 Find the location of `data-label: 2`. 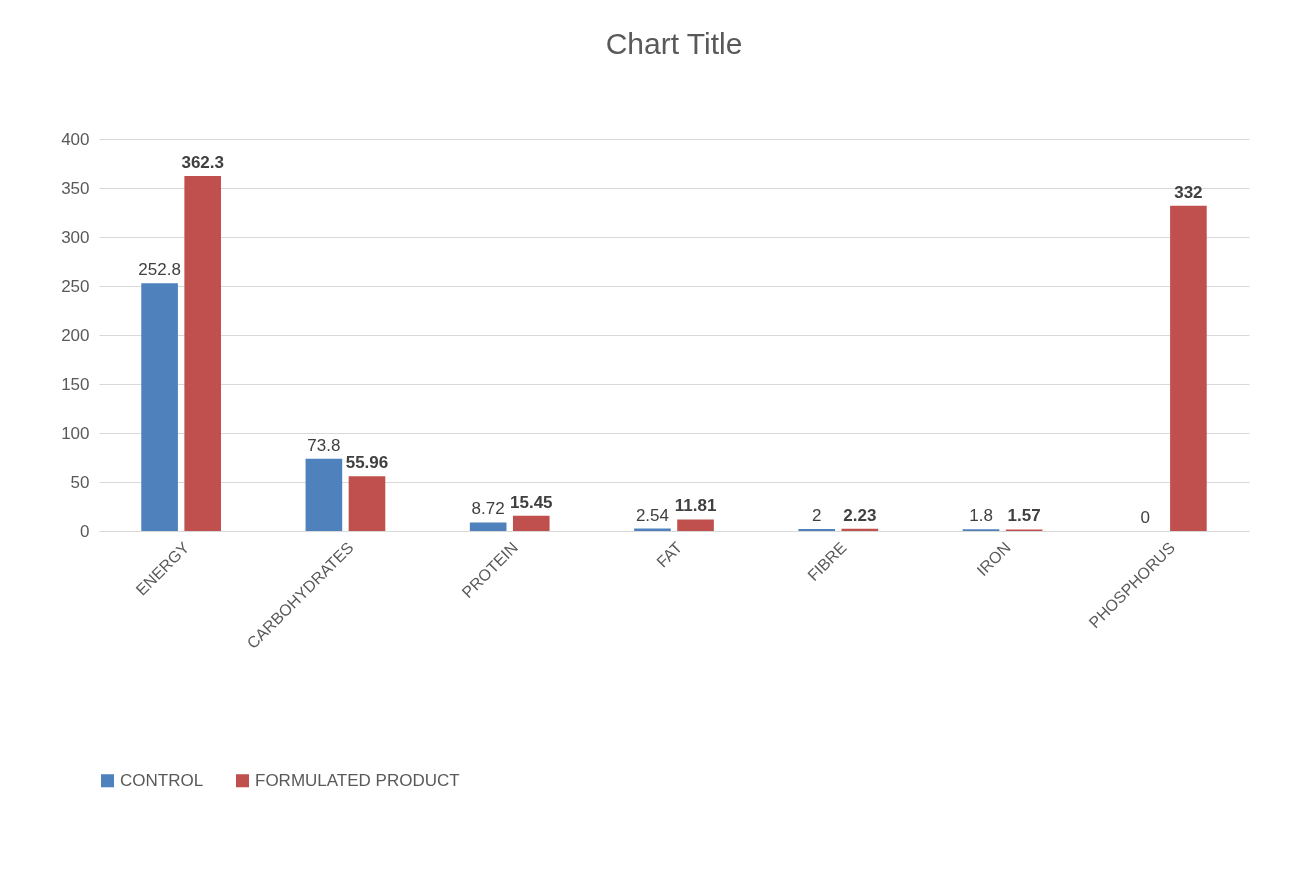

data-label: 2 is located at coordinates (817, 516).